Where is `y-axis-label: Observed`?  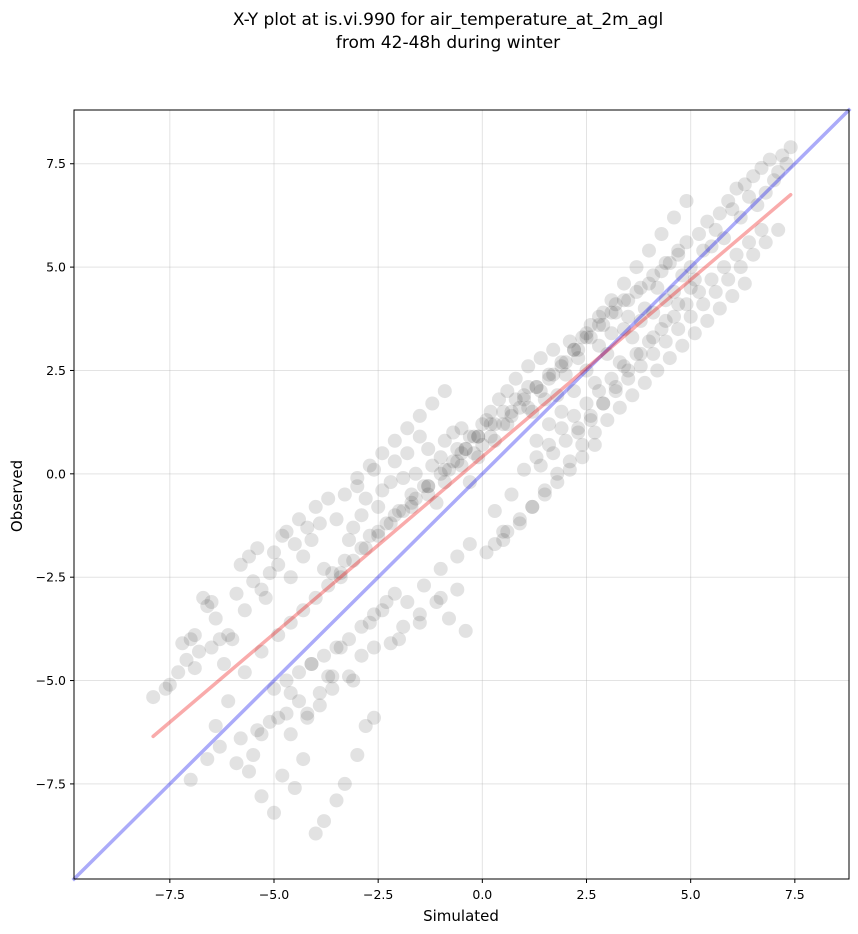
y-axis-label: Observed is located at coordinates (17, 496).